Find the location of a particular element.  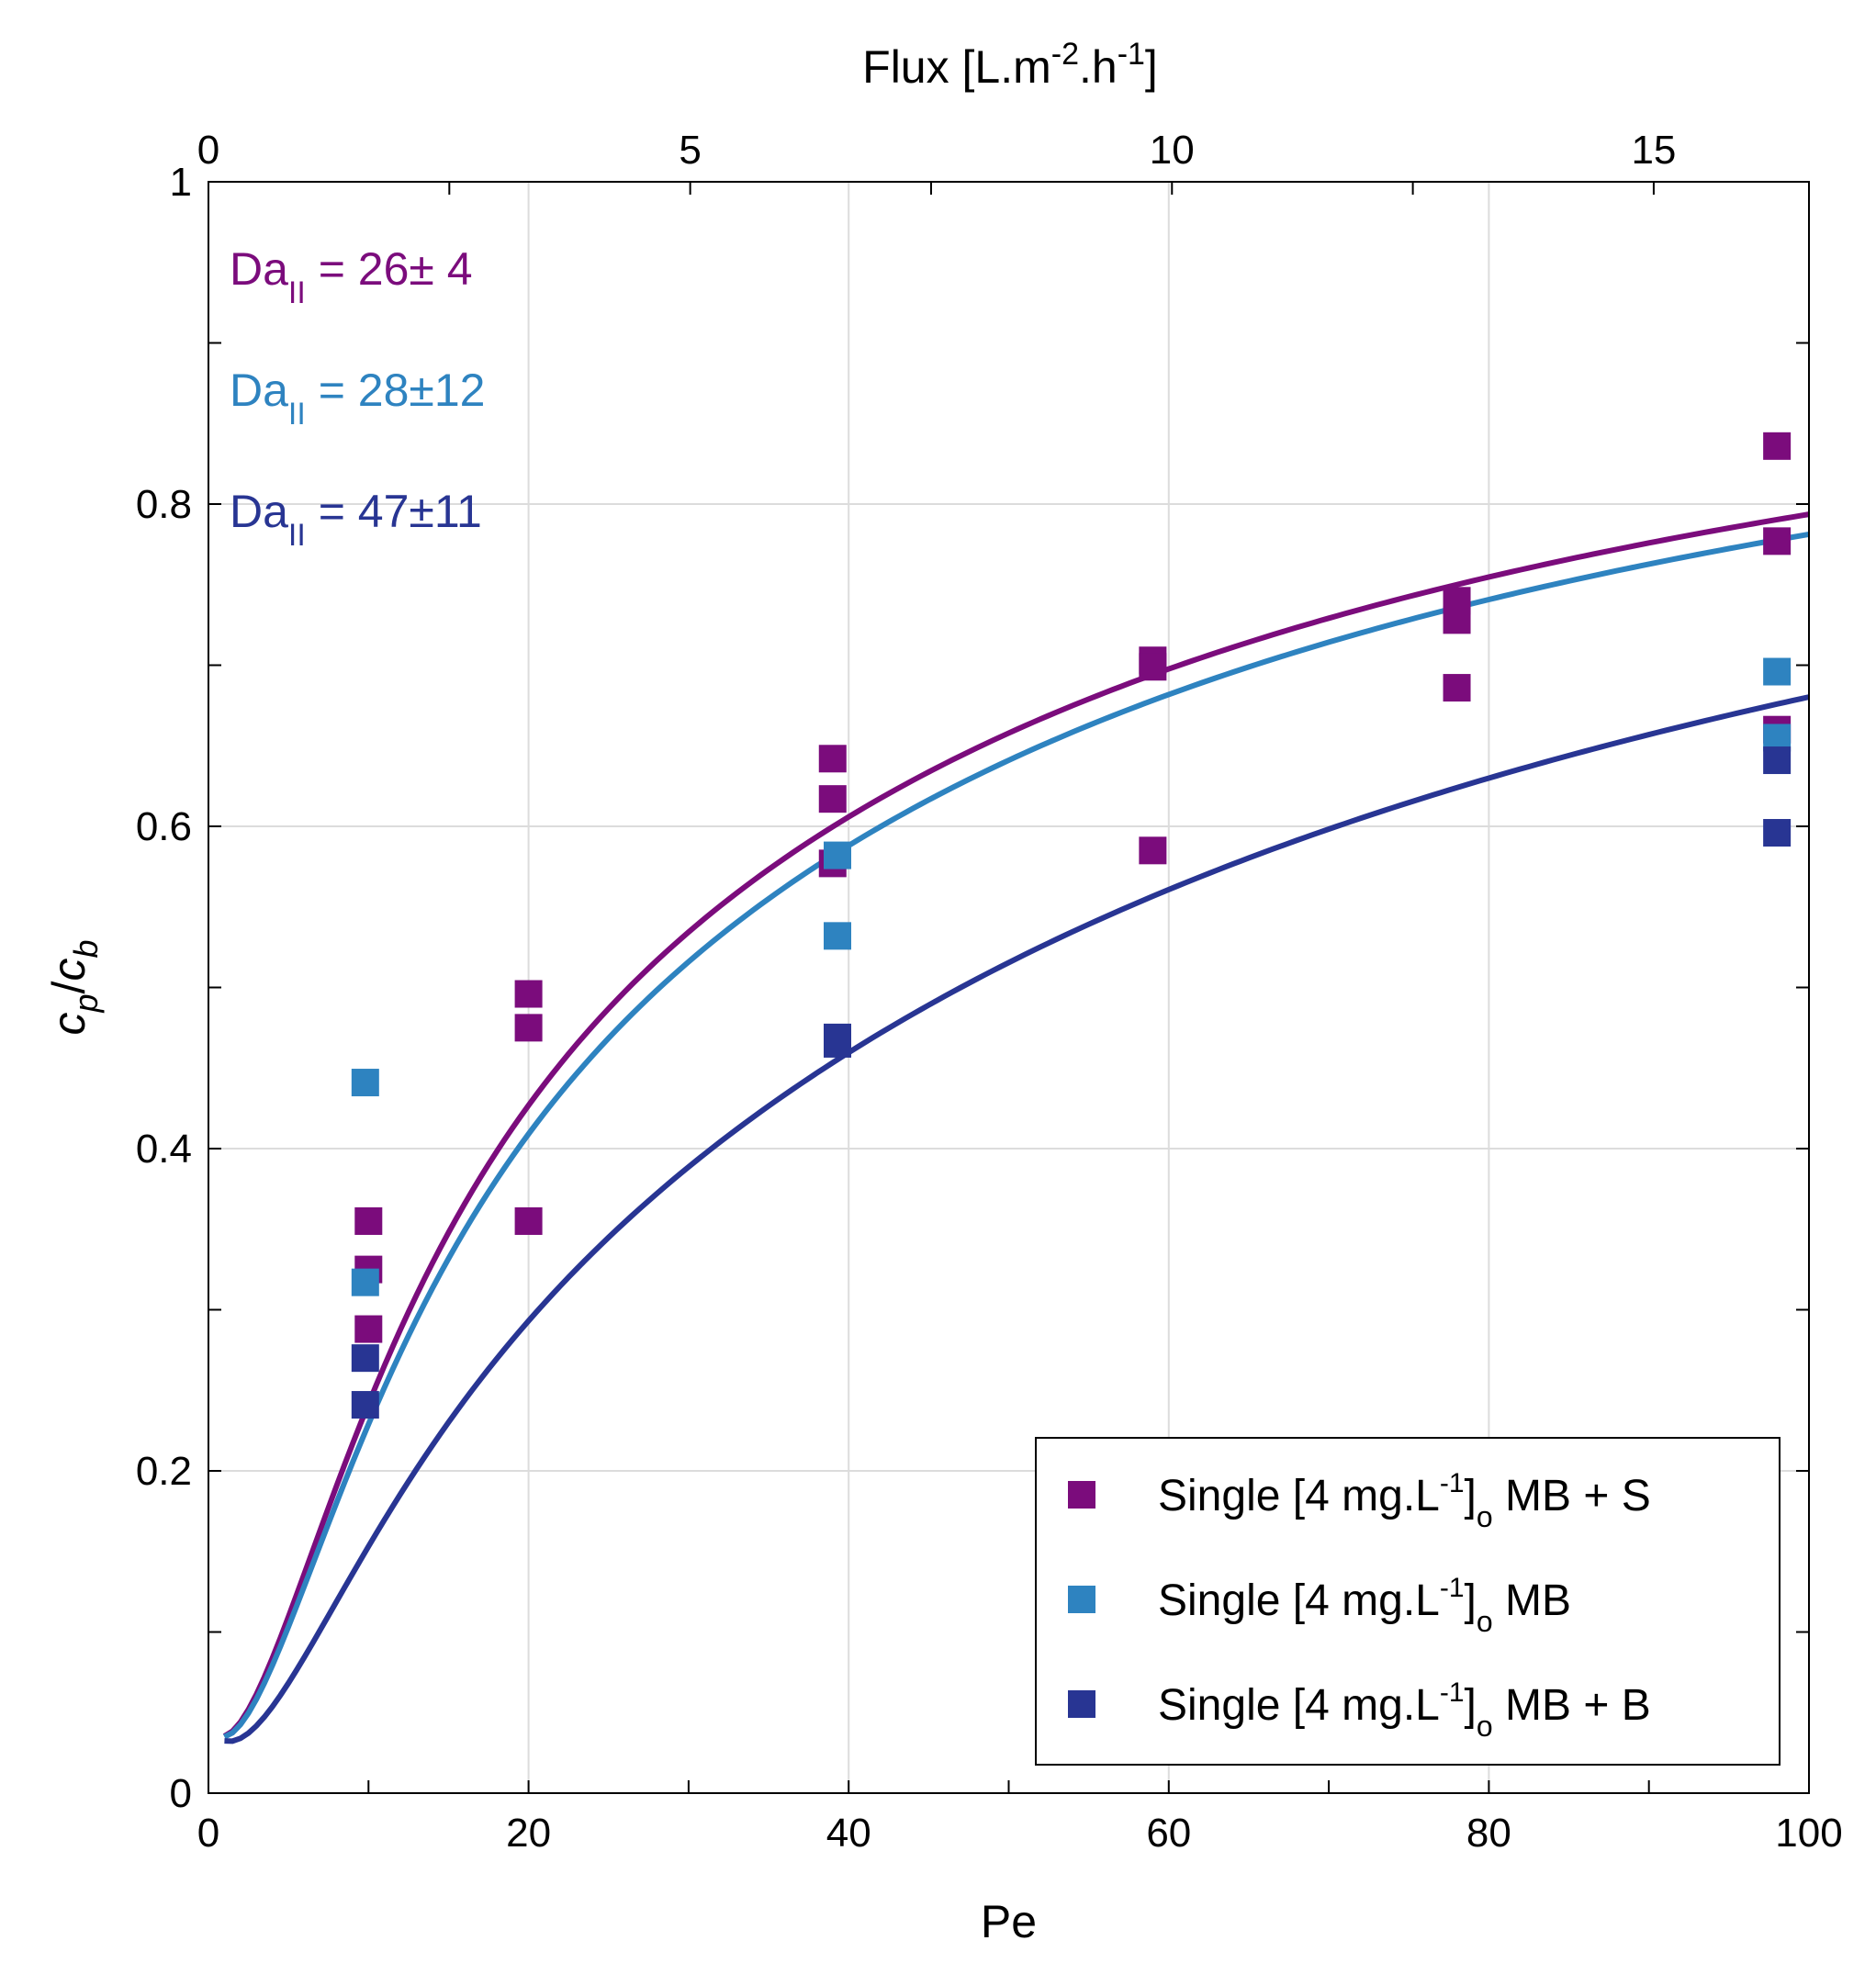

top-tick-label: 15 is located at coordinates (1653, 150).